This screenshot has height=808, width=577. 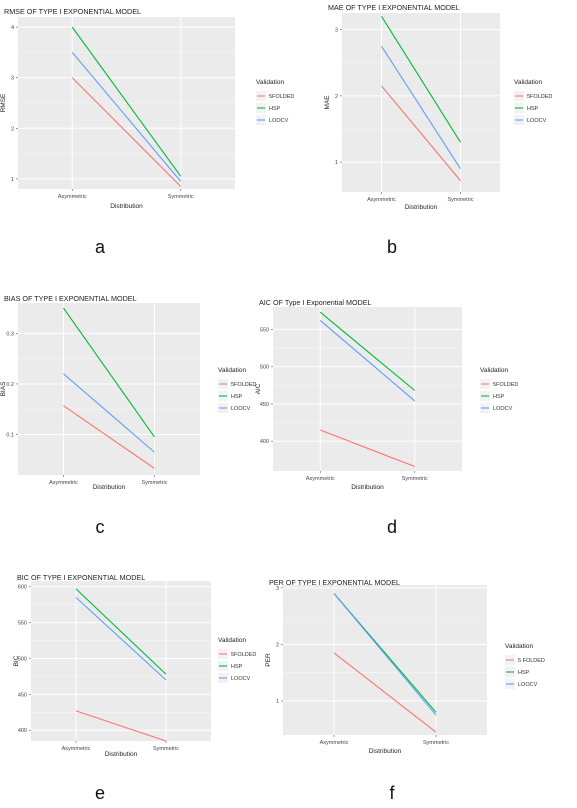 I want to click on chart-title: BIAS OF TYPE I EXPONENTIAL MODEL, so click(x=70, y=298).